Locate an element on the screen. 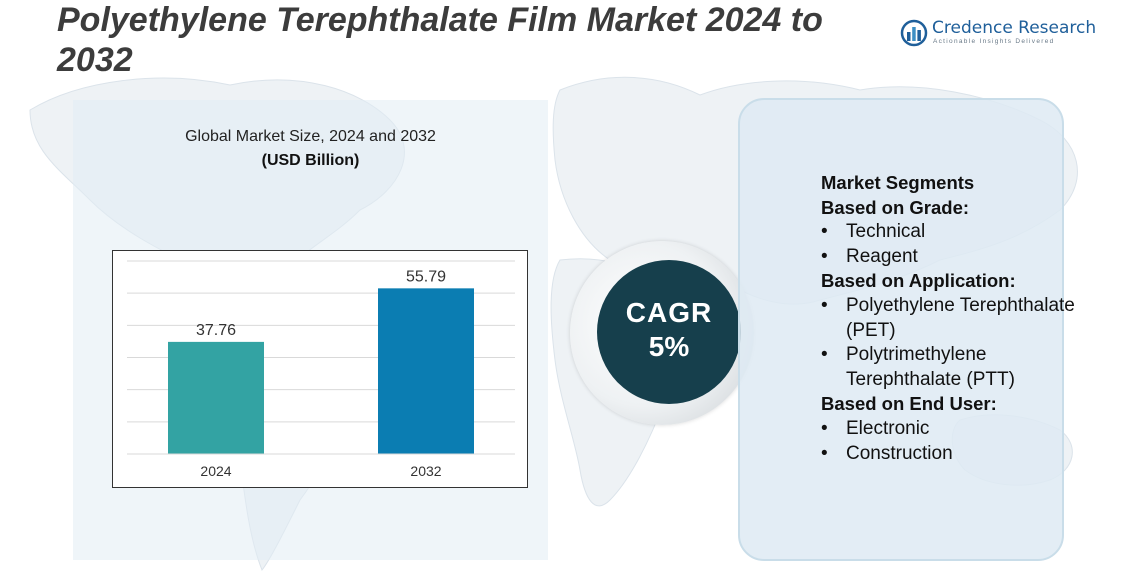  chart-title: Global Market Size, 2024 and 2032 is located at coordinates (310, 136).